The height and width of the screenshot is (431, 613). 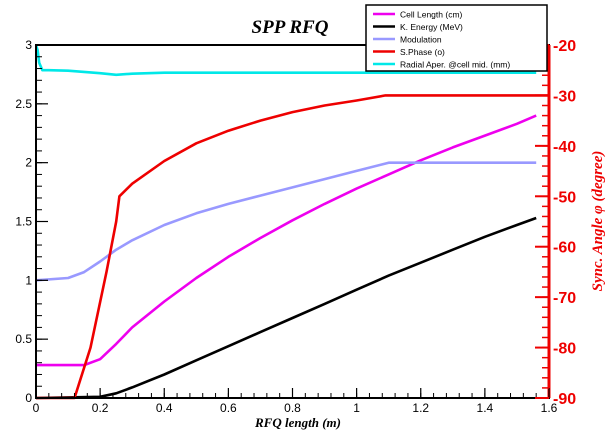 I want to click on y-tick-label: 3, so click(x=28, y=45).